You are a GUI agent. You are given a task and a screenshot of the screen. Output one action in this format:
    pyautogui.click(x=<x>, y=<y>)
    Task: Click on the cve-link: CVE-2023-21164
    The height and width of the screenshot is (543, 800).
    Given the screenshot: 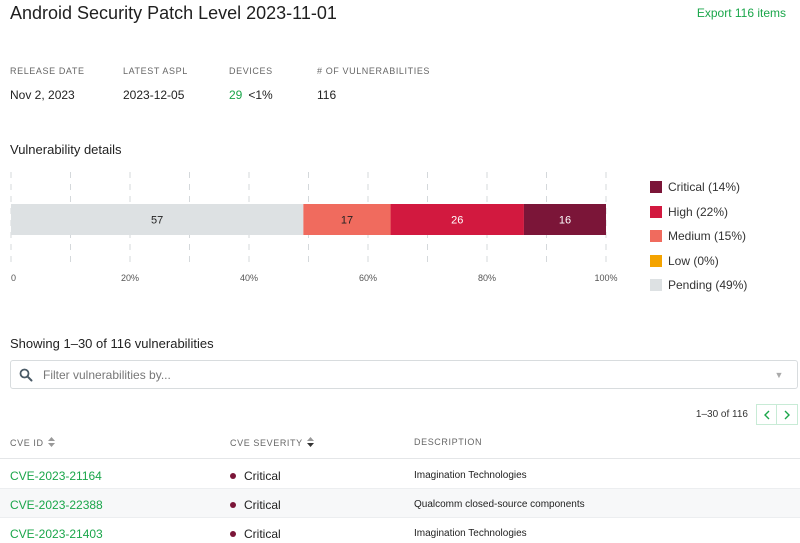 What is the action you would take?
    pyautogui.click(x=56, y=476)
    